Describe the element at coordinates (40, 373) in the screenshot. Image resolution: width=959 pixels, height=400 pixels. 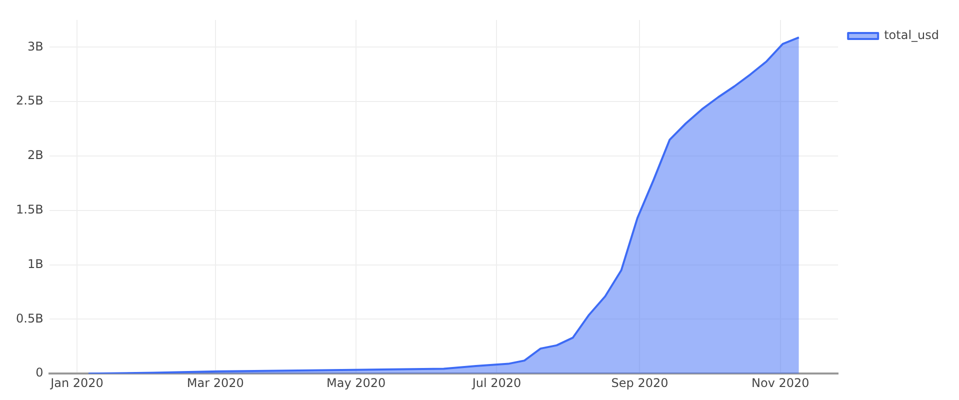
I see `y-tick-label: 0` at that location.